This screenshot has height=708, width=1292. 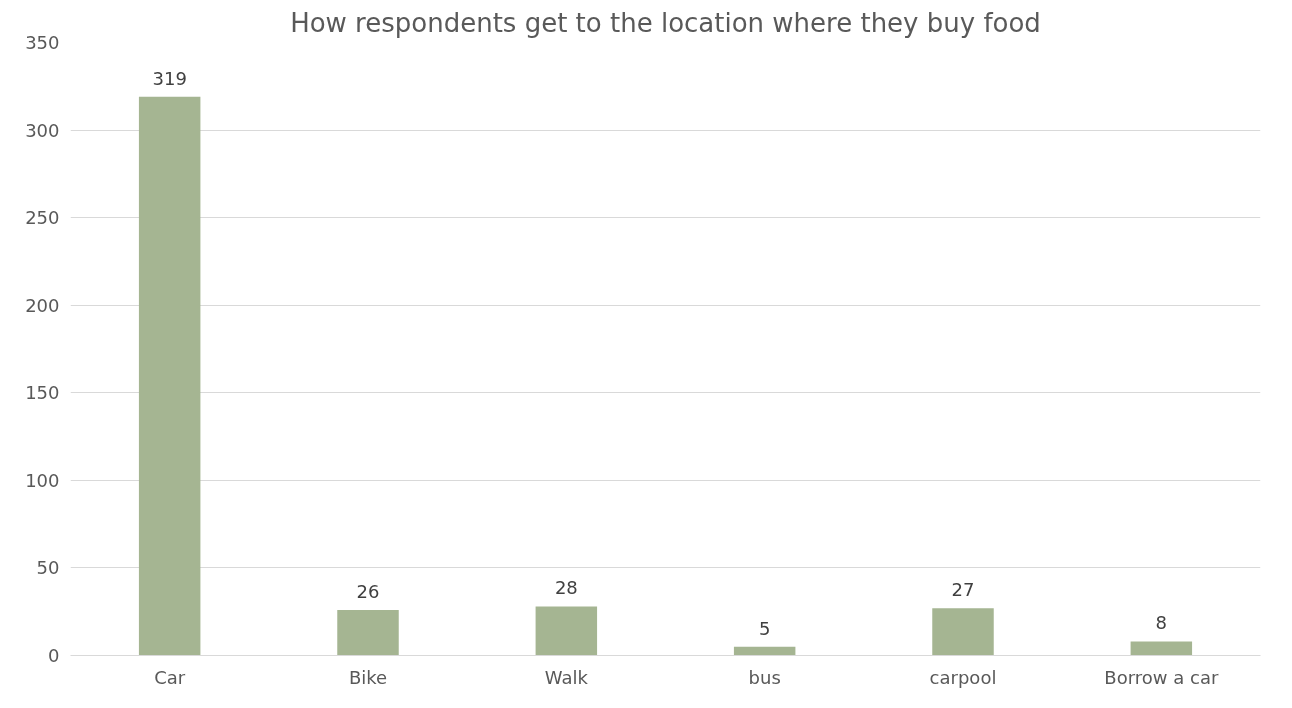 What do you see at coordinates (1161, 623) in the screenshot?
I see `data-label: 8` at bounding box center [1161, 623].